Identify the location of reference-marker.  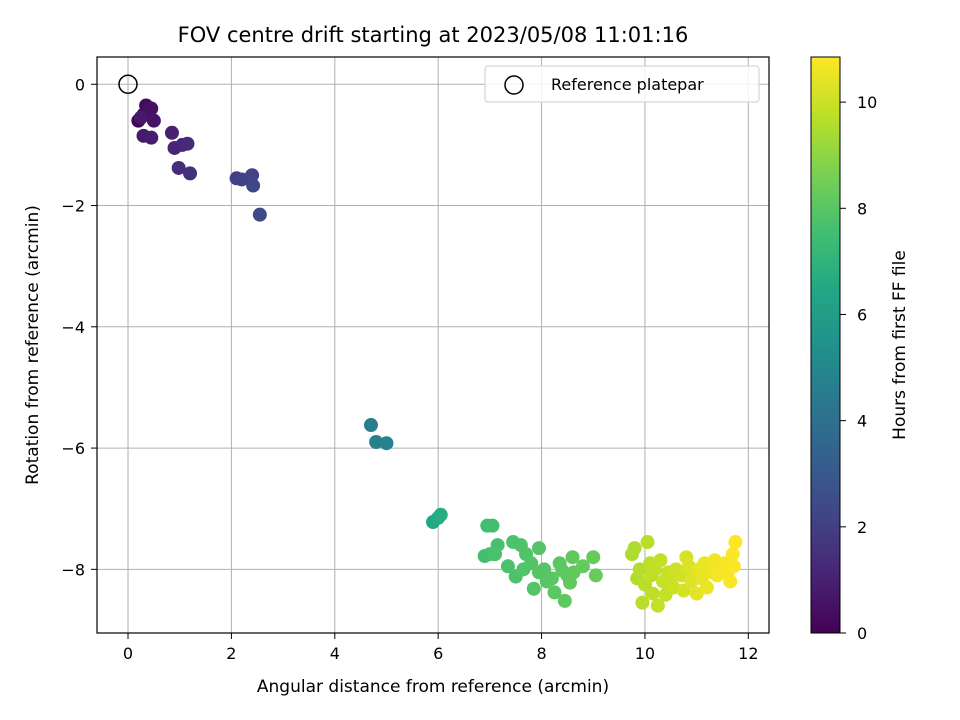
(128, 84).